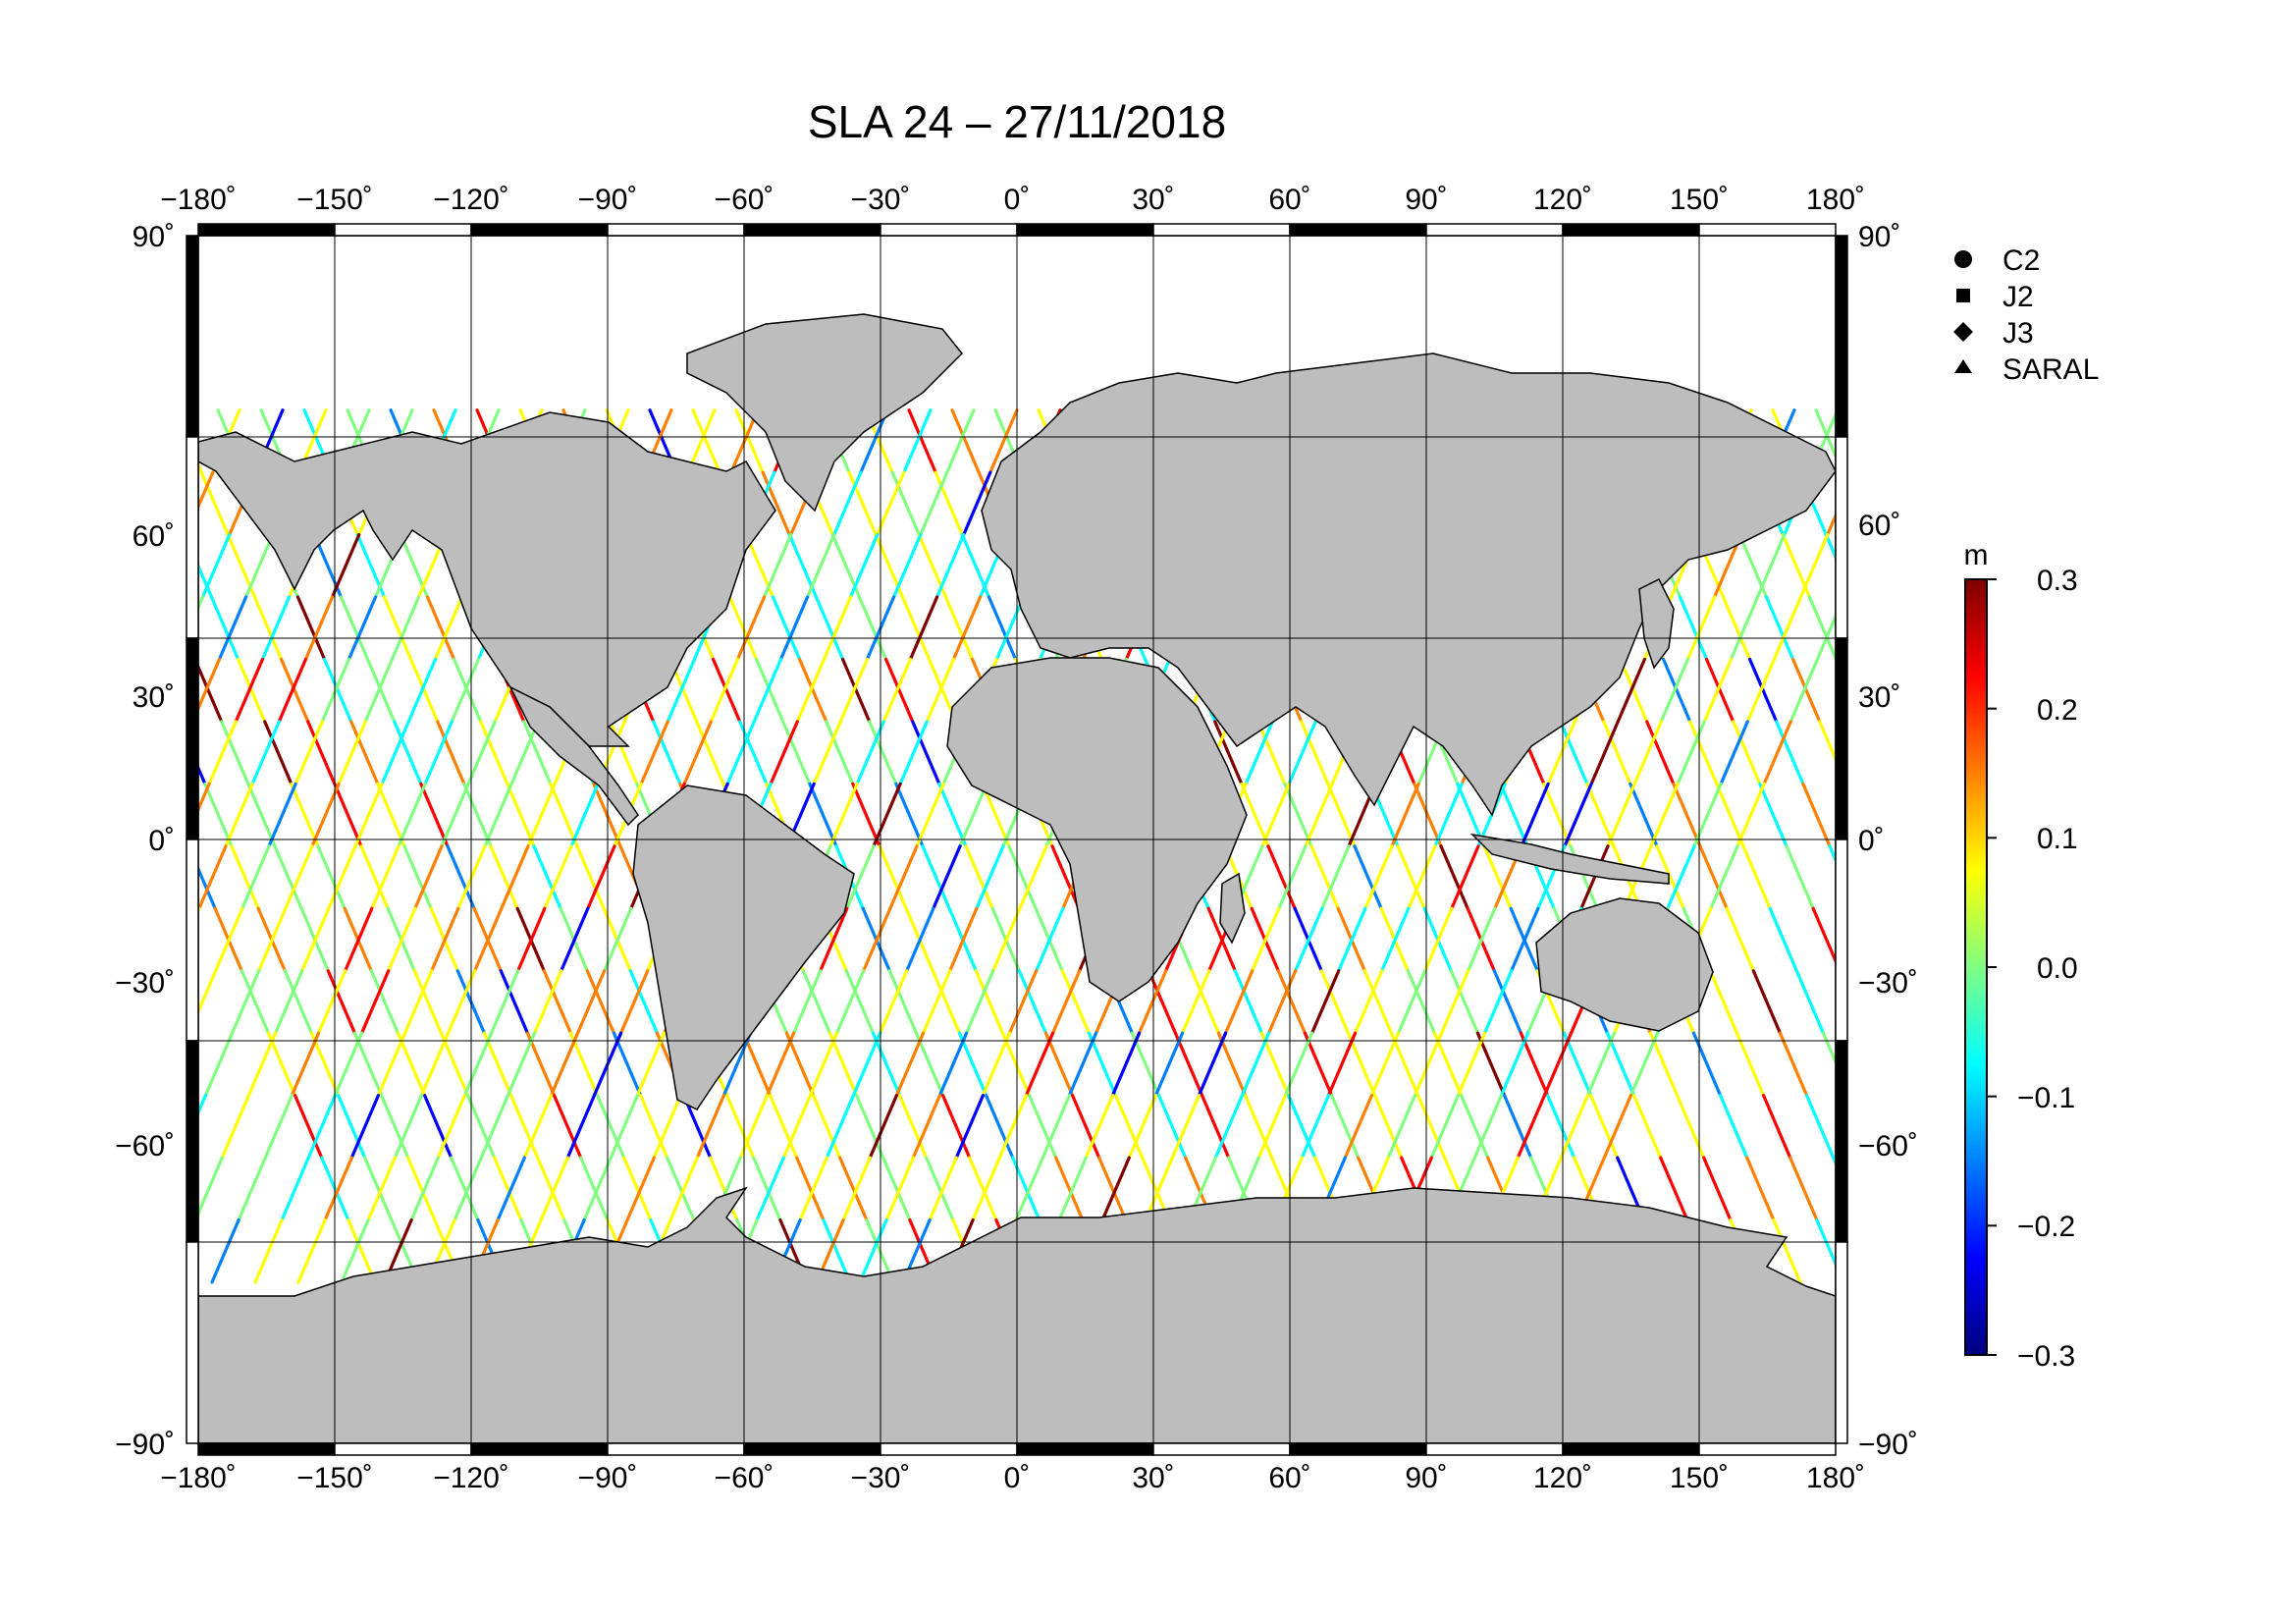 This screenshot has height=1623, width=2296. I want to click on lon-tick-top: −120˚, so click(471, 200).